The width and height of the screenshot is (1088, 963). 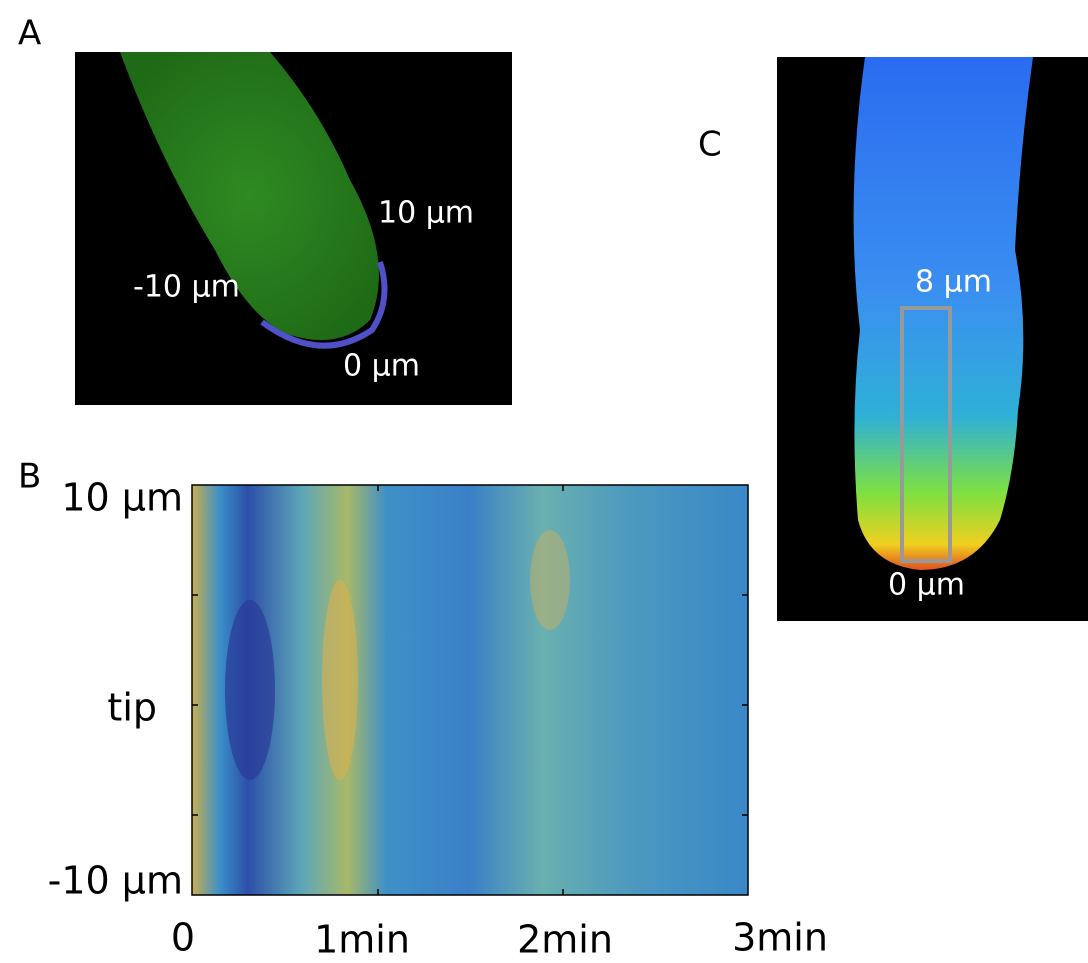 I want to click on hypha-heatmap, so click(x=943, y=313).